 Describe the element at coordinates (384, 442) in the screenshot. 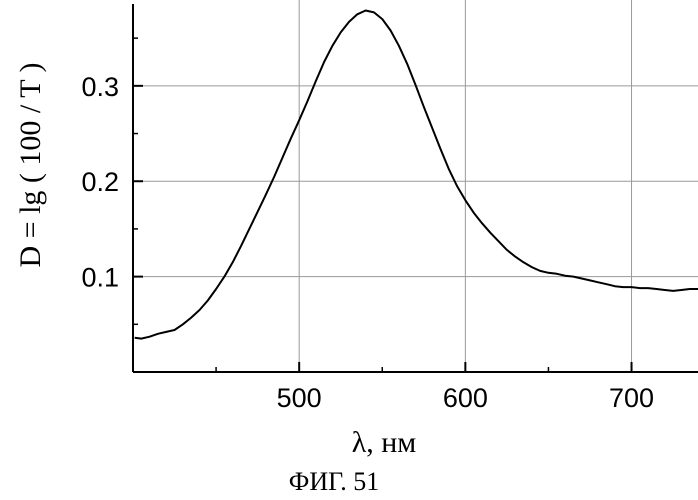

I see `x-axis-title: λ, нм` at that location.